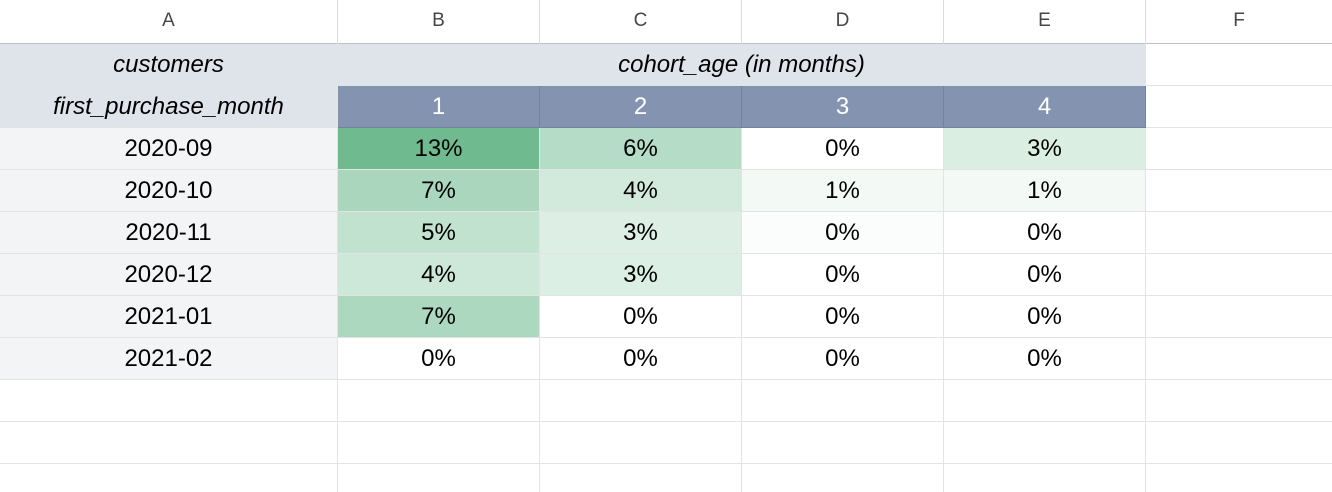 Image resolution: width=1332 pixels, height=492 pixels. I want to click on header-row-2: first_purchase_month 1 2 3 4, so click(666, 107).